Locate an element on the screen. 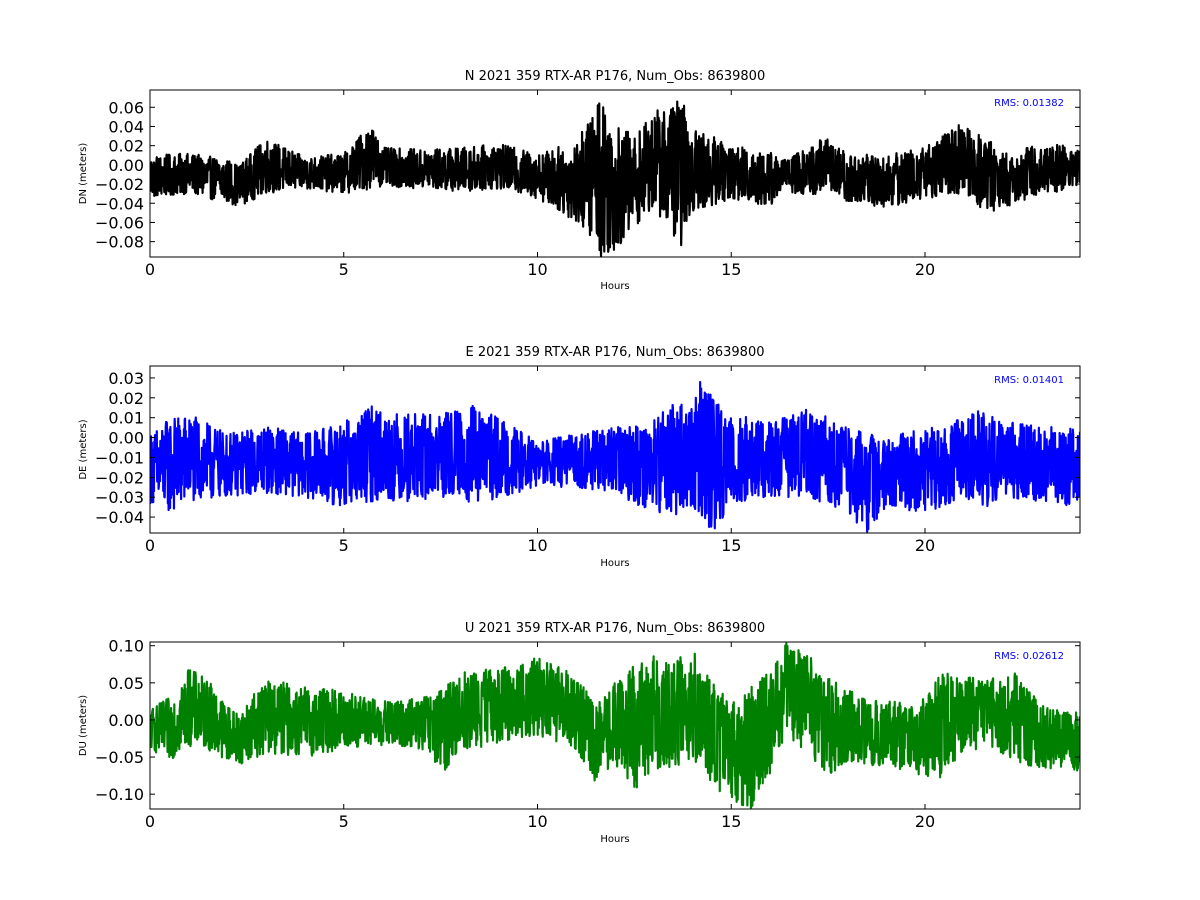 The width and height of the screenshot is (1200, 900). panel-north-xtick-label: 10 is located at coordinates (537, 269).